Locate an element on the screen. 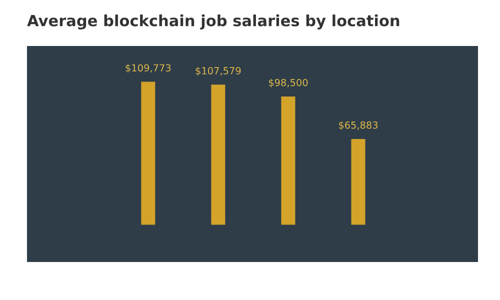 The height and width of the screenshot is (300, 500). data-label: $65,883 is located at coordinates (358, 125).